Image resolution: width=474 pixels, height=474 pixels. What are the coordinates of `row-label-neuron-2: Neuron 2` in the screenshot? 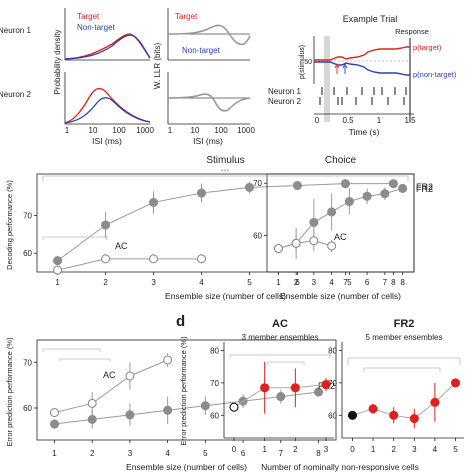 It's located at (15, 94).